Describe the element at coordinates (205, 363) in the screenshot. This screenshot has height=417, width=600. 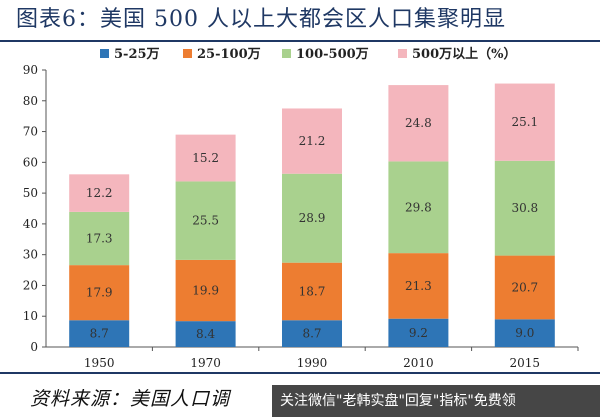
I see `x-tick-label: 1970` at that location.